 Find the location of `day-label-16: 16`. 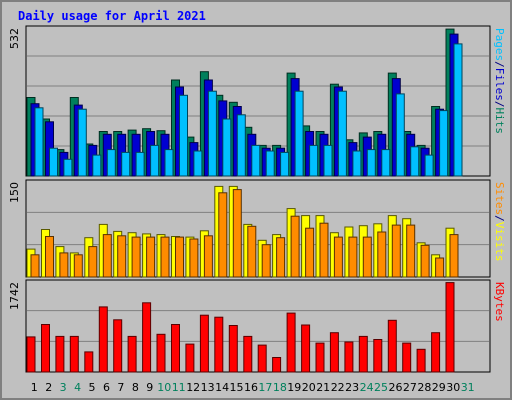

day-label-16: 16 is located at coordinates (251, 387).